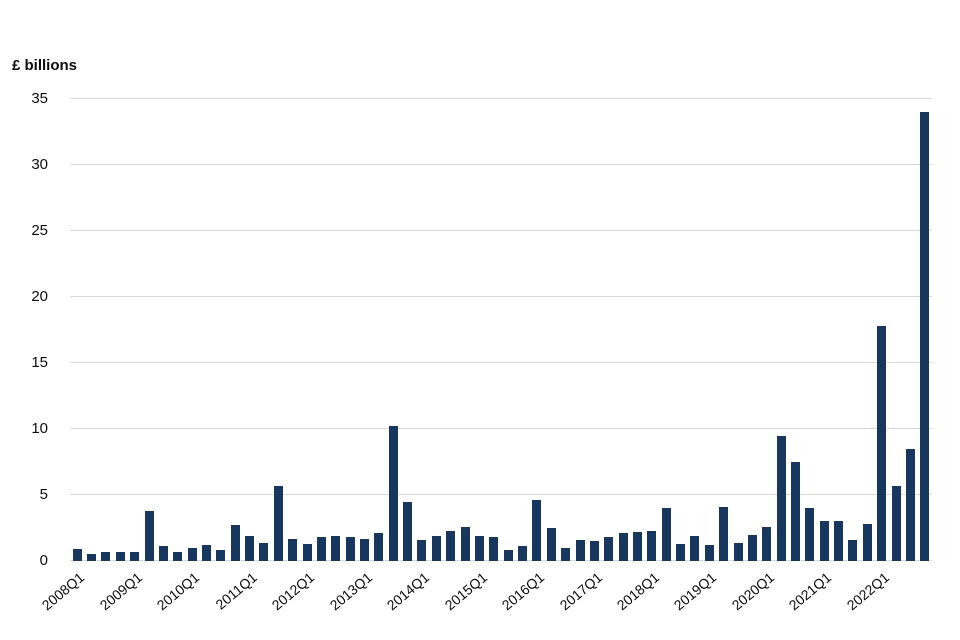 The height and width of the screenshot is (640, 960). What do you see at coordinates (250, 548) in the screenshot?
I see `bar-2011Q1` at bounding box center [250, 548].